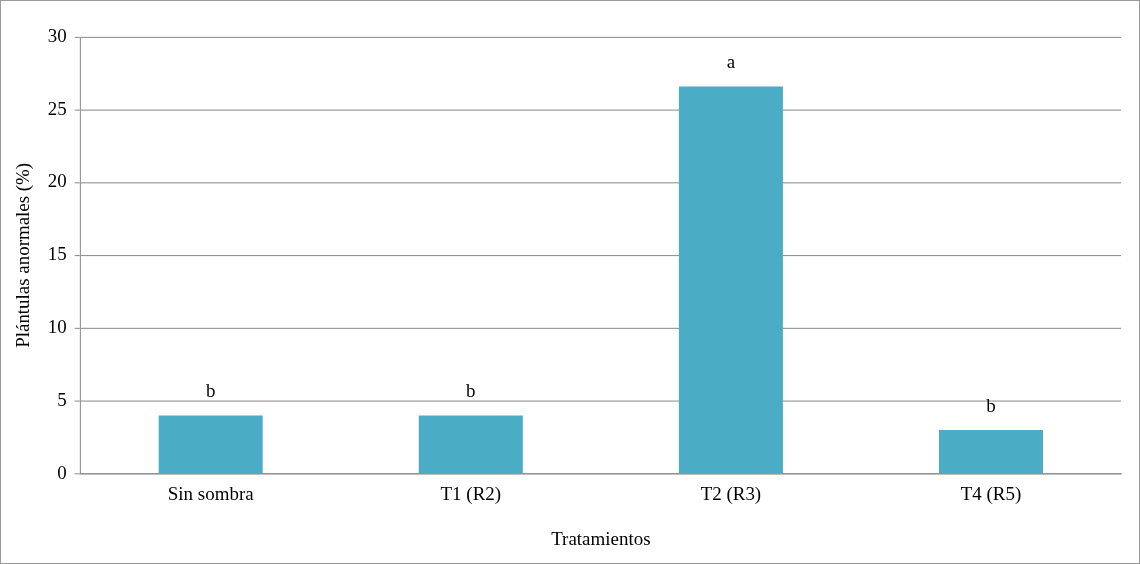 Image resolution: width=1140 pixels, height=564 pixels. Describe the element at coordinates (57, 181) in the screenshot. I see `y-tick-label: 20` at that location.